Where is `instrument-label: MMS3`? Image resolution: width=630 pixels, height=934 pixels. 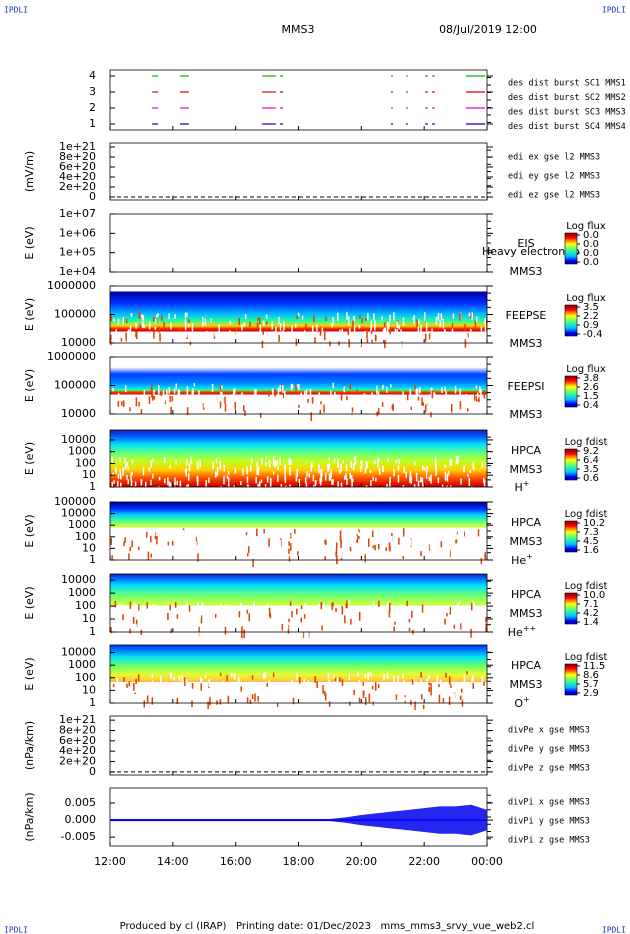 instrument-label: MMS3 is located at coordinates (526, 271).